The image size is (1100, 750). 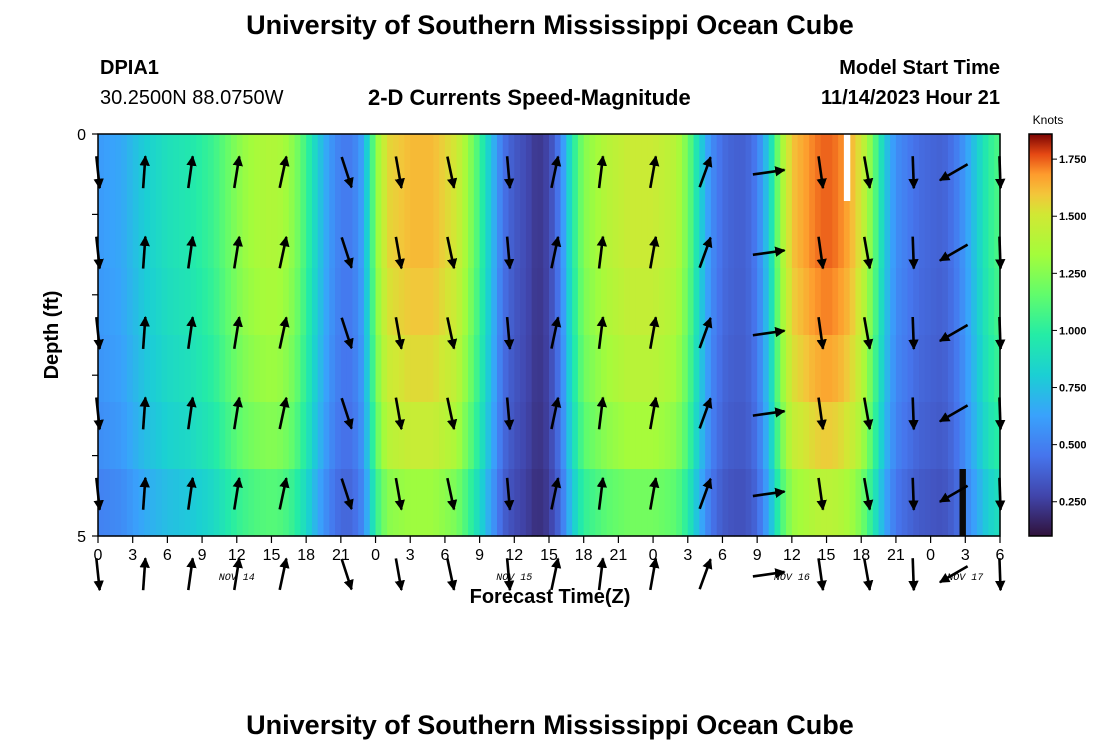 I want to click on heatmap-cell-special, so click(x=847, y=167).